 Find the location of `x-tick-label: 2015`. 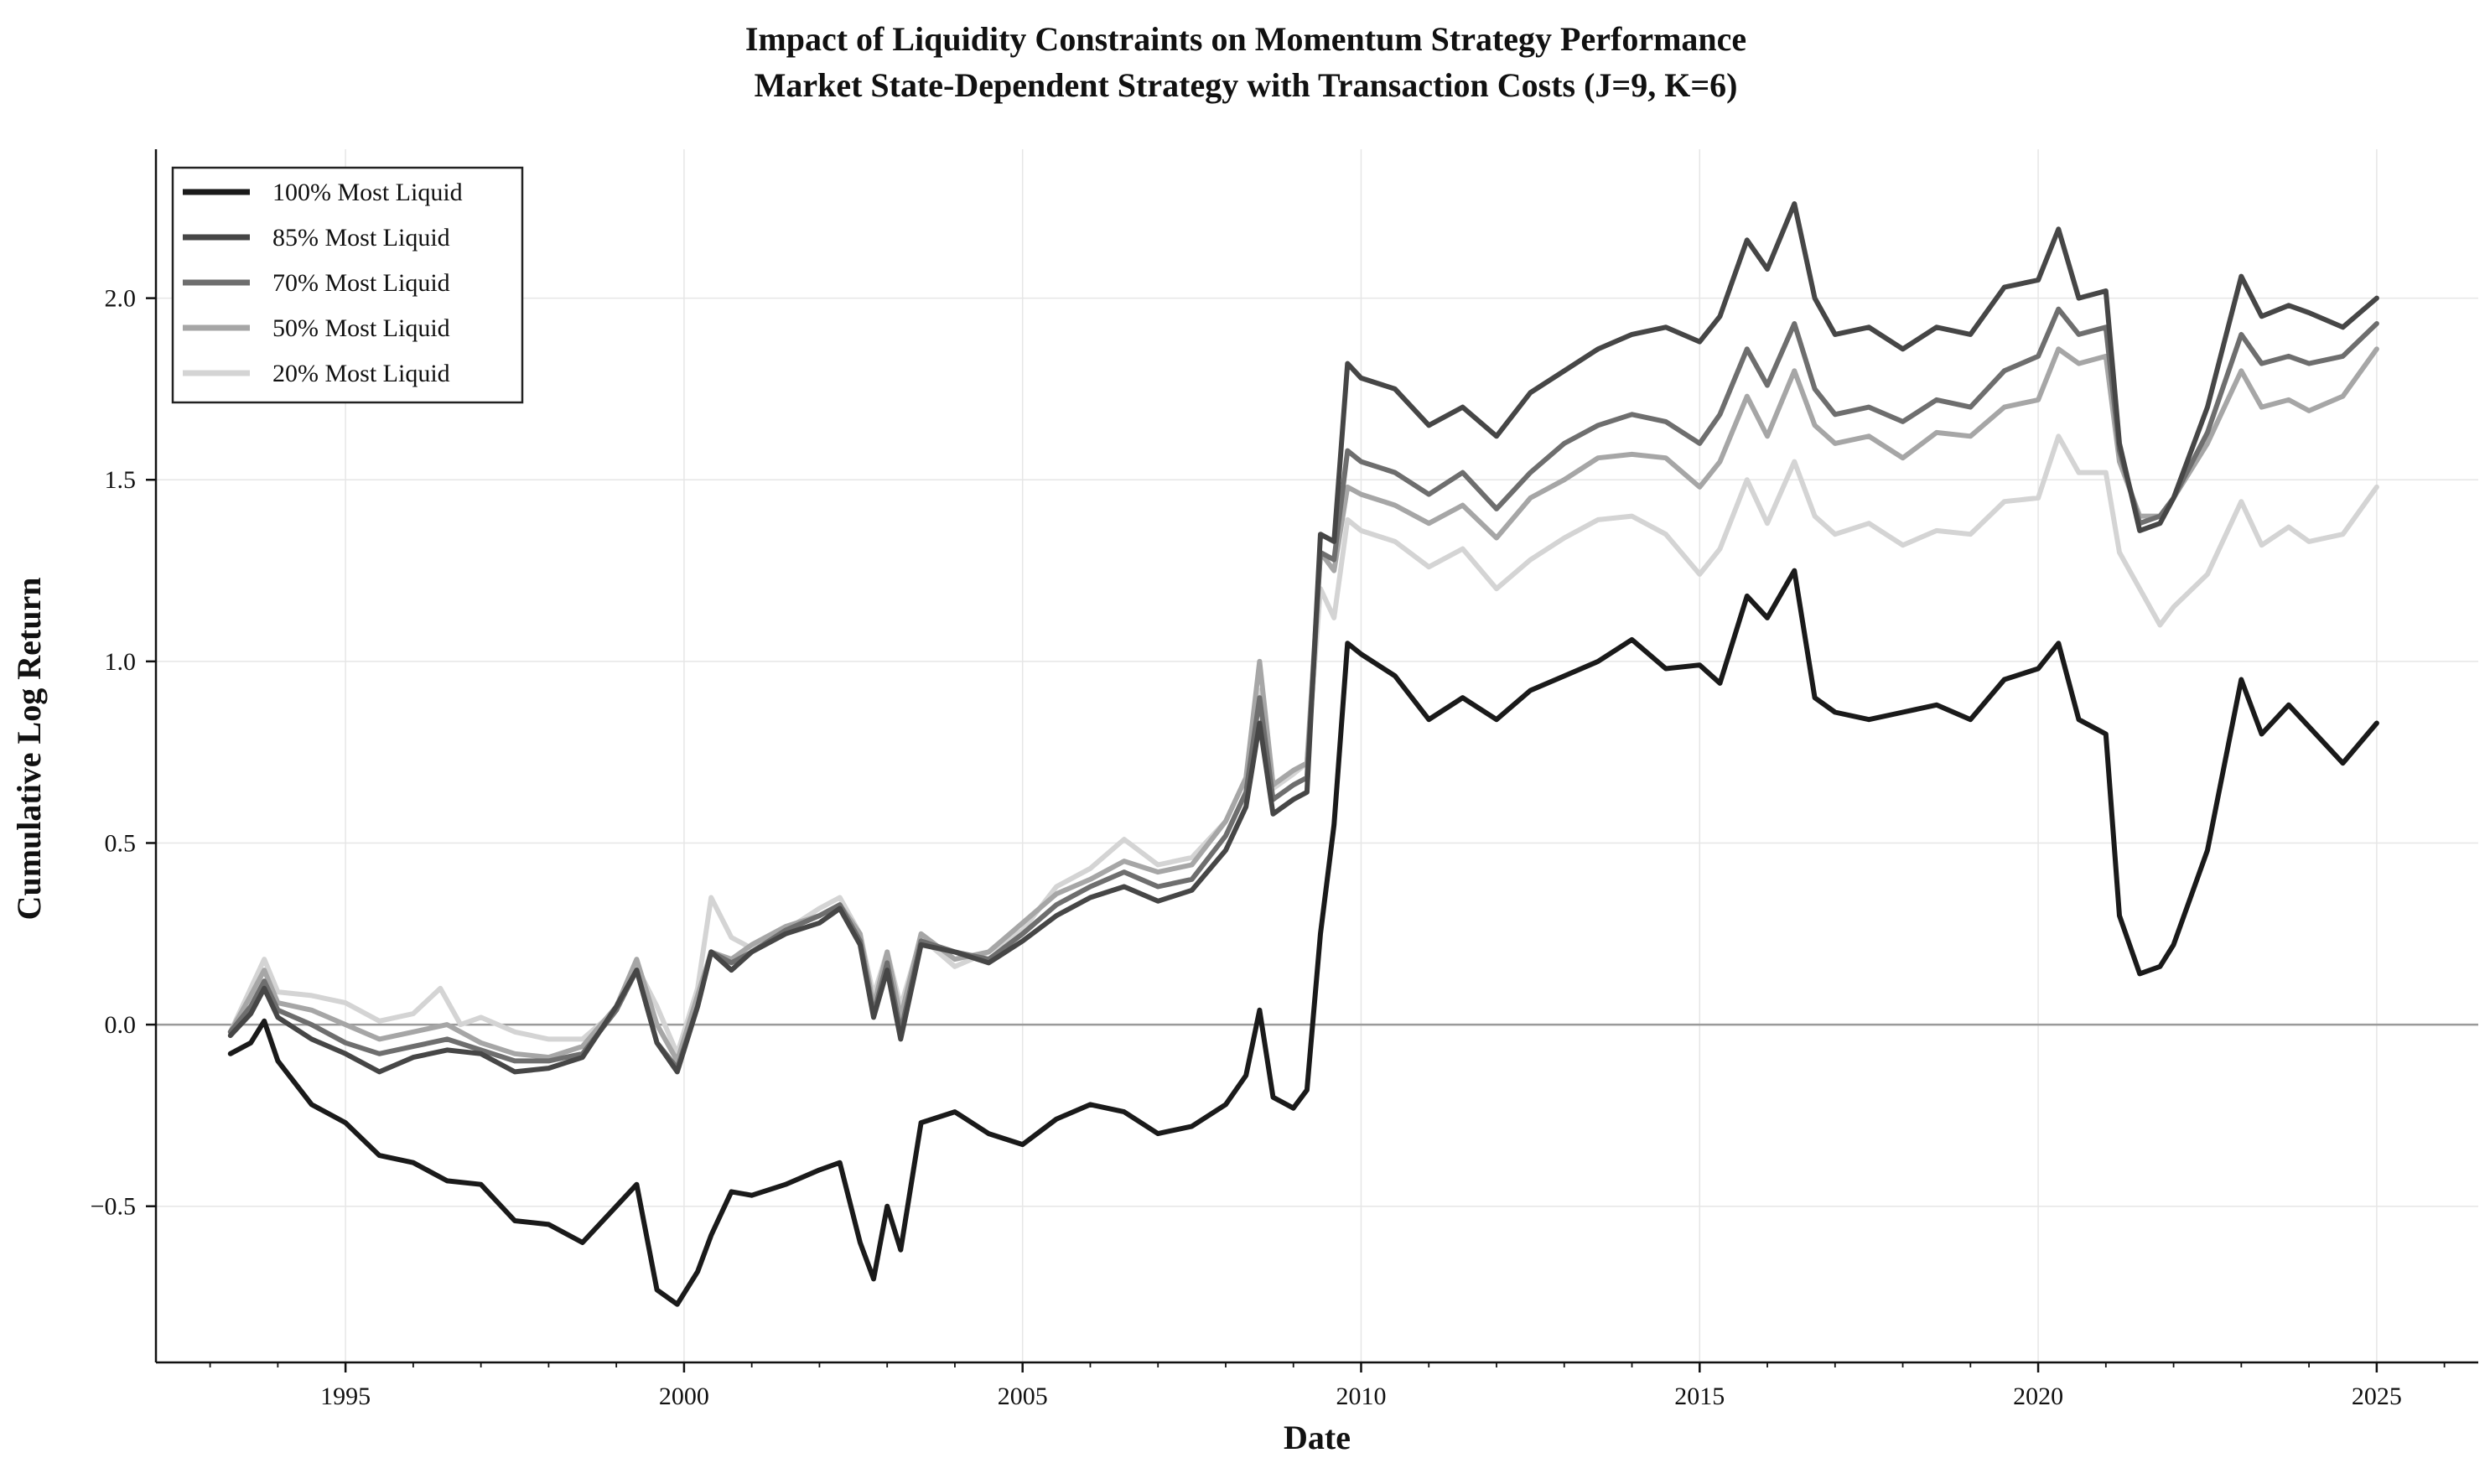

x-tick-label: 2015 is located at coordinates (1699, 1396).